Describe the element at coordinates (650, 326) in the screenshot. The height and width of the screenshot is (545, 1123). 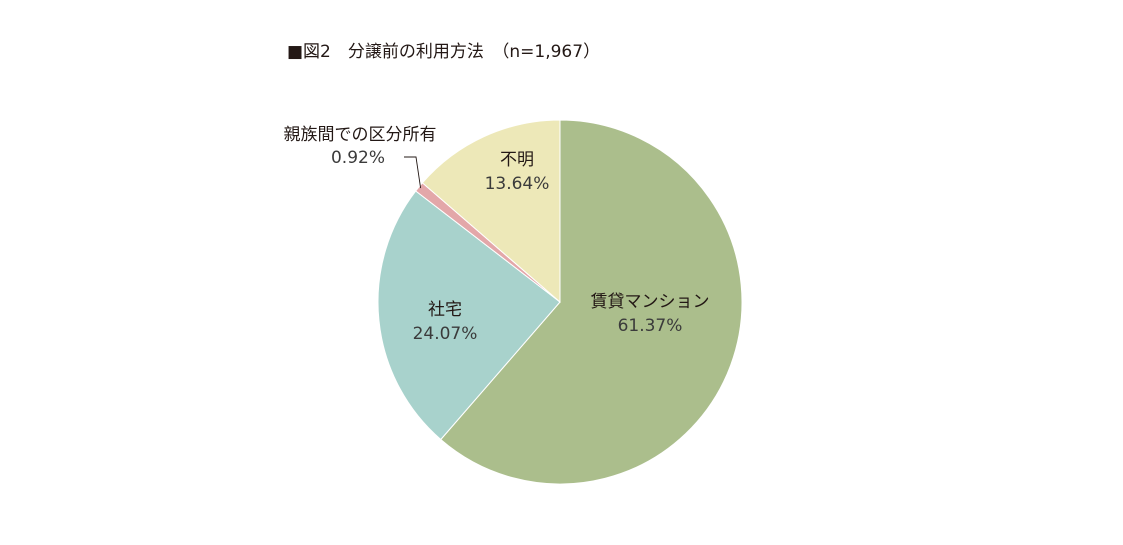
I see `slice-value-label: 61.37%` at that location.